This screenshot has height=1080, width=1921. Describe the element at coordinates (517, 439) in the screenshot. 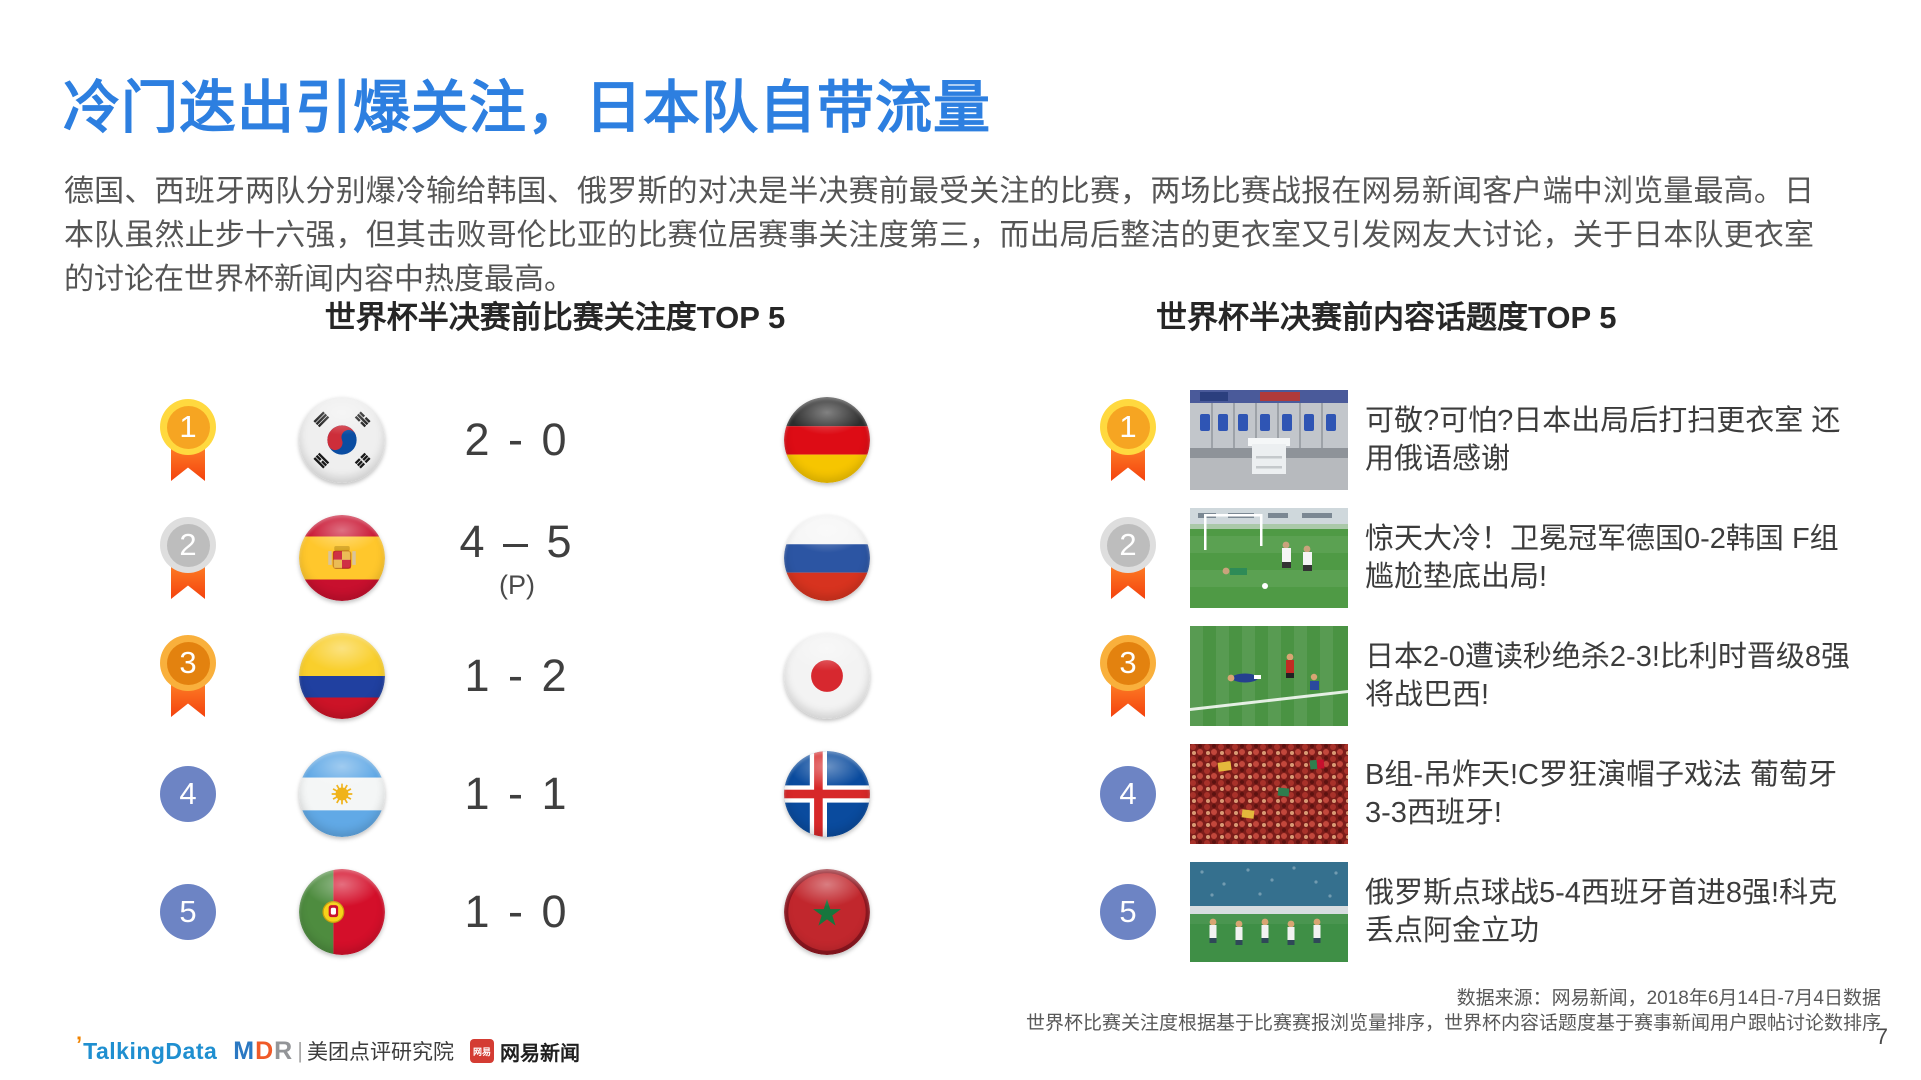

I see `match-score: 2 - 0` at that location.